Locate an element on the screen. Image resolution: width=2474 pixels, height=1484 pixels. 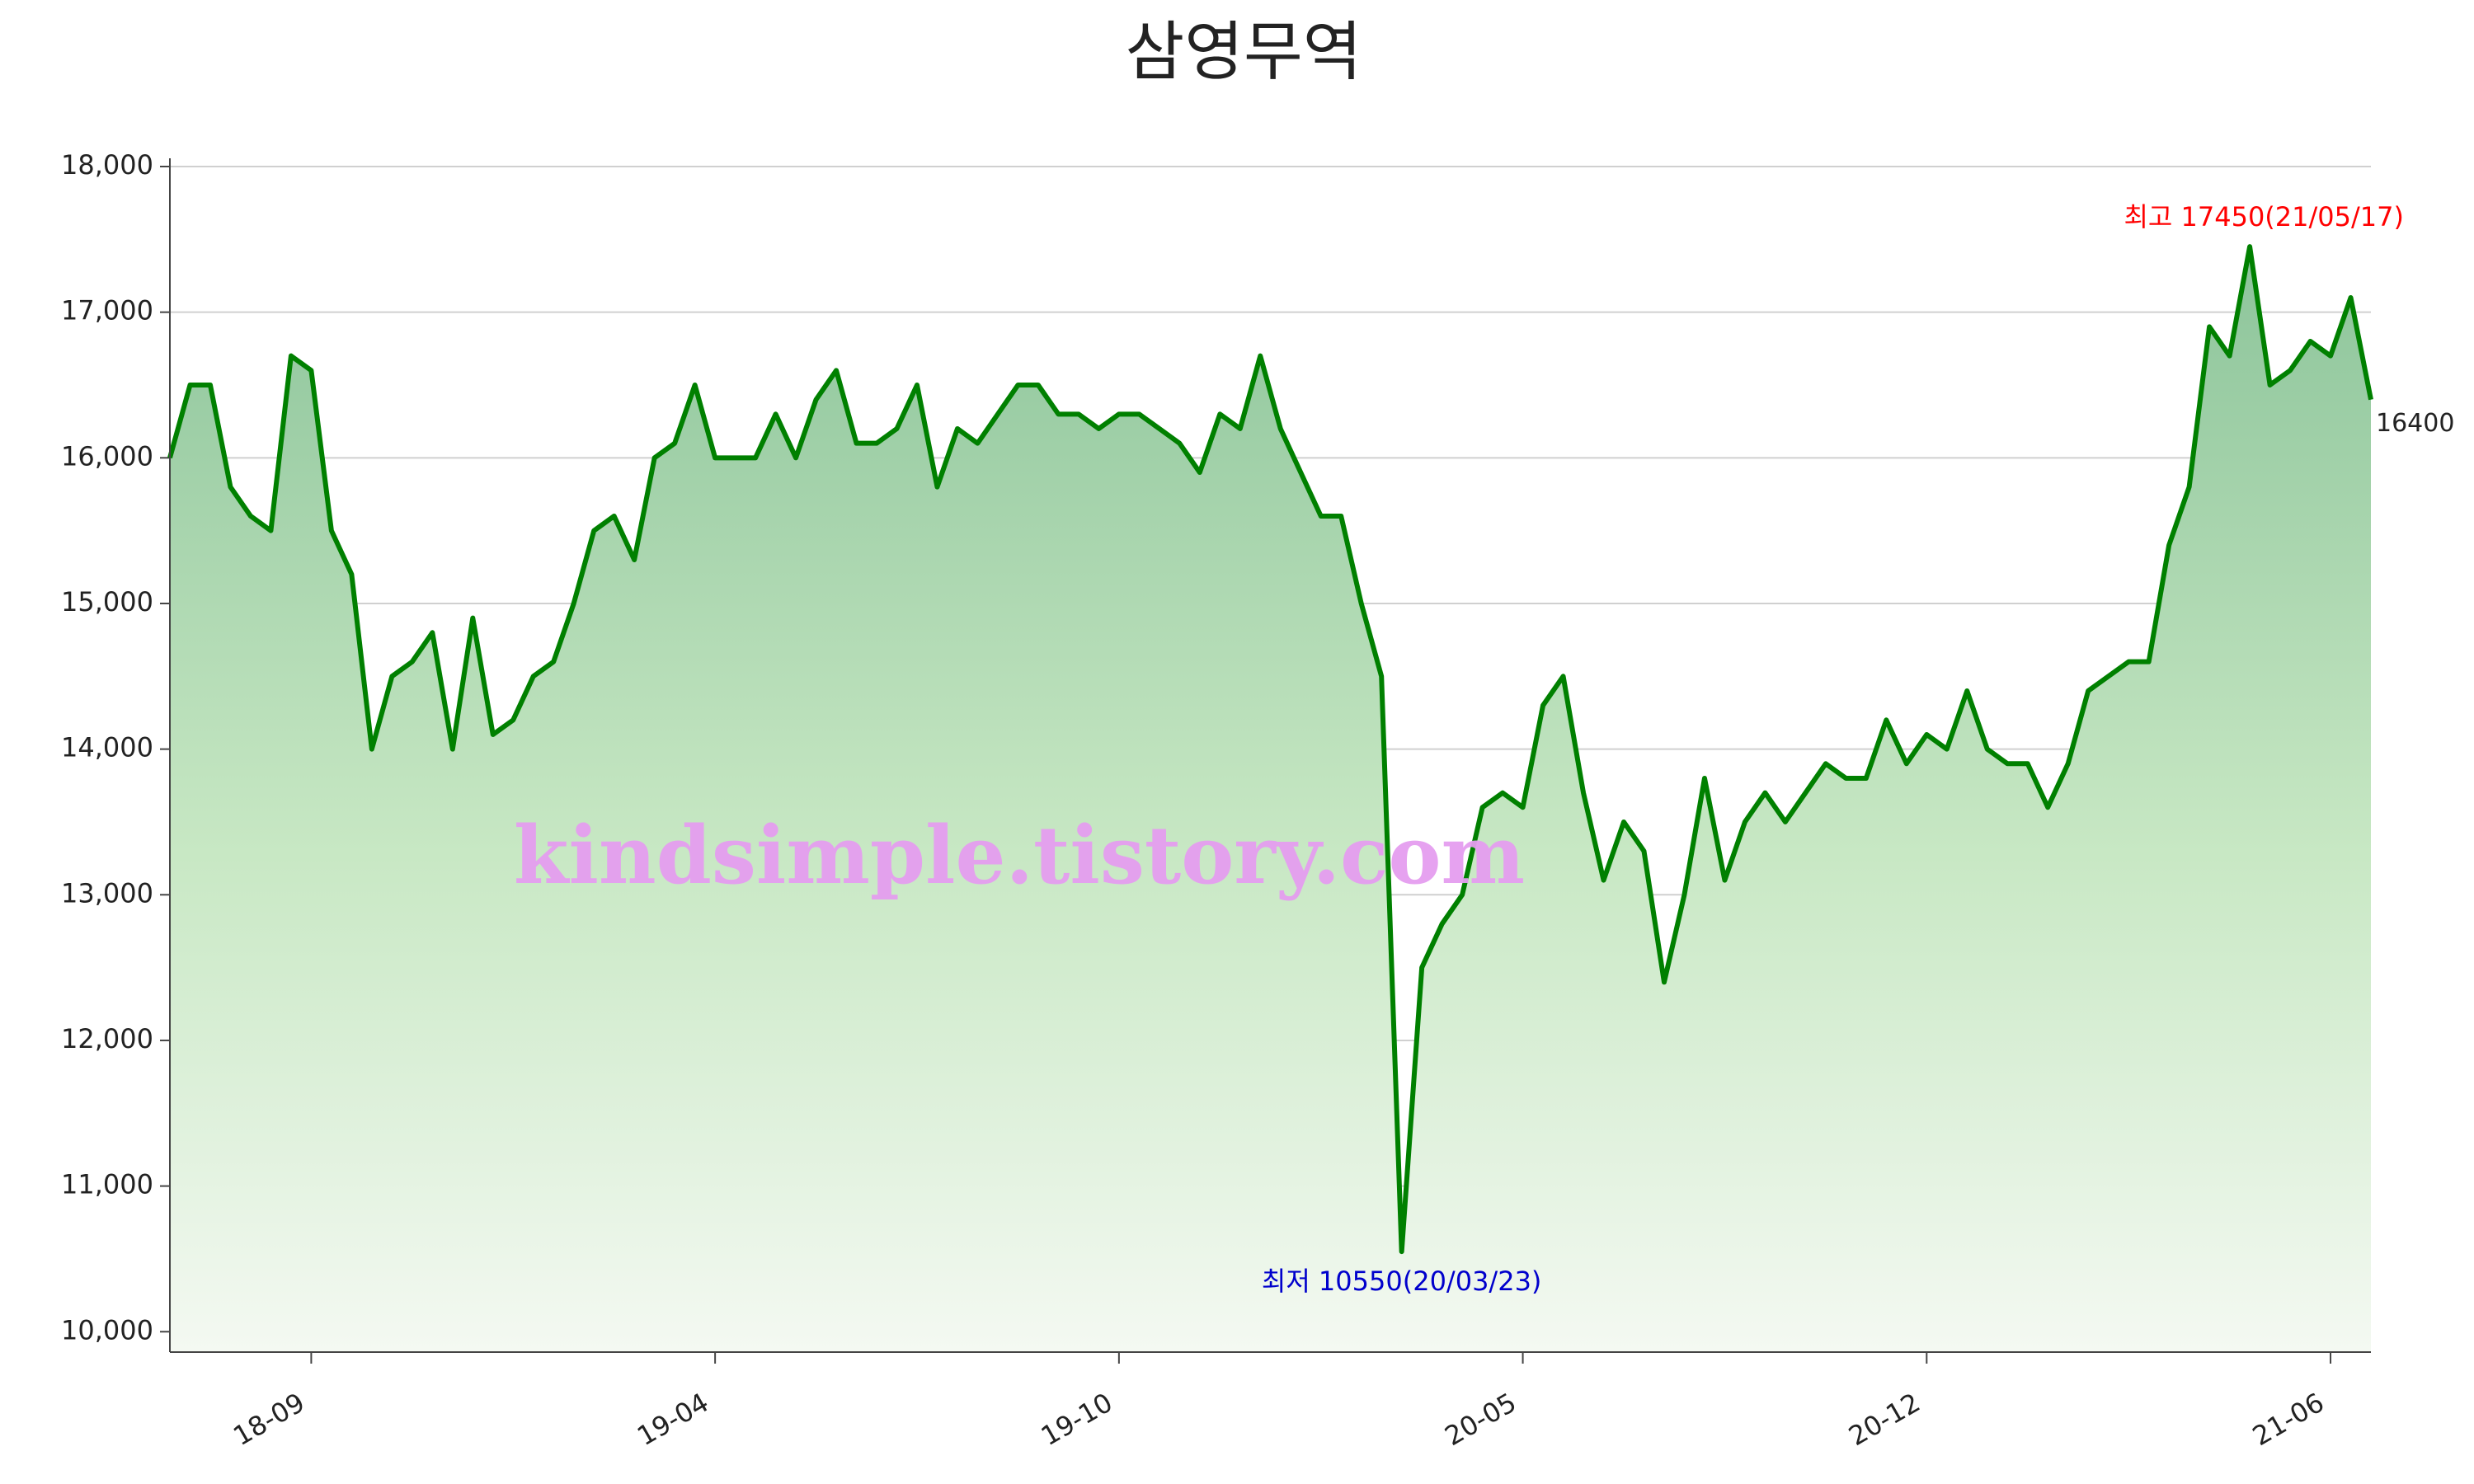
last-label: 16400 is located at coordinates (2415, 423).